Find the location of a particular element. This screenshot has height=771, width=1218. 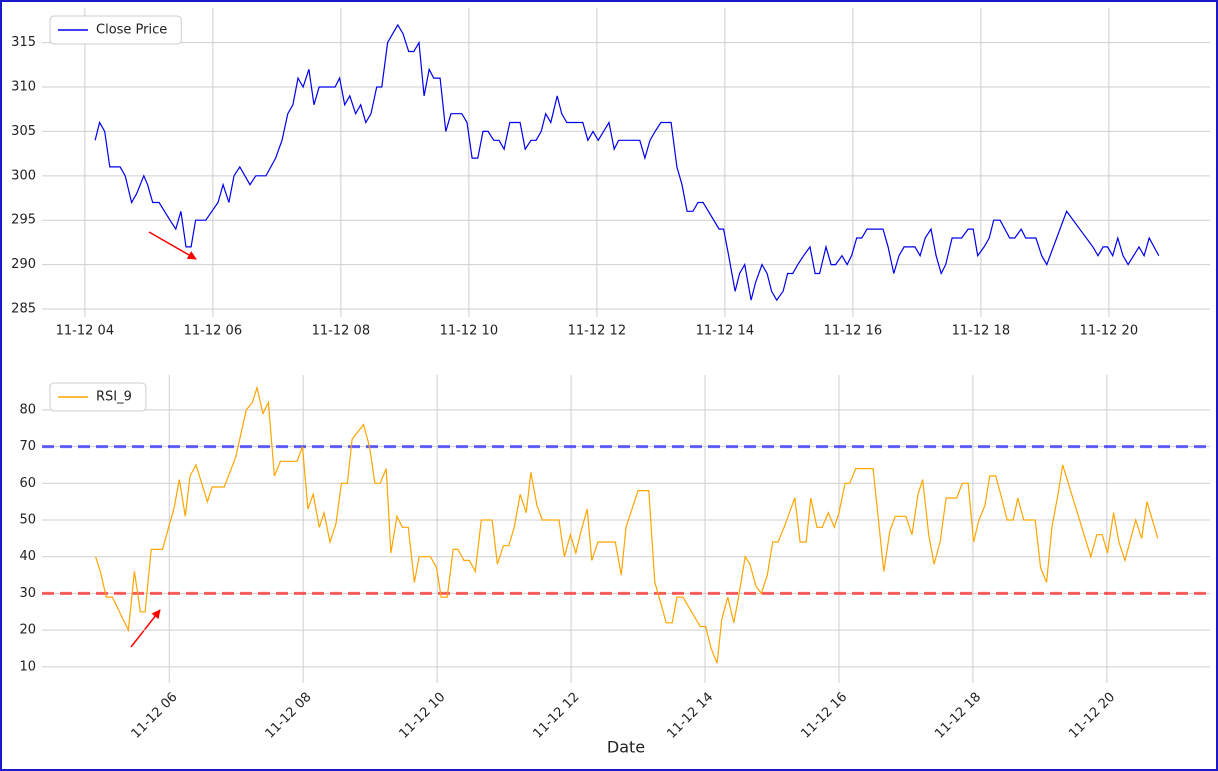

x-tick-label: 11-12 04 is located at coordinates (85, 331).